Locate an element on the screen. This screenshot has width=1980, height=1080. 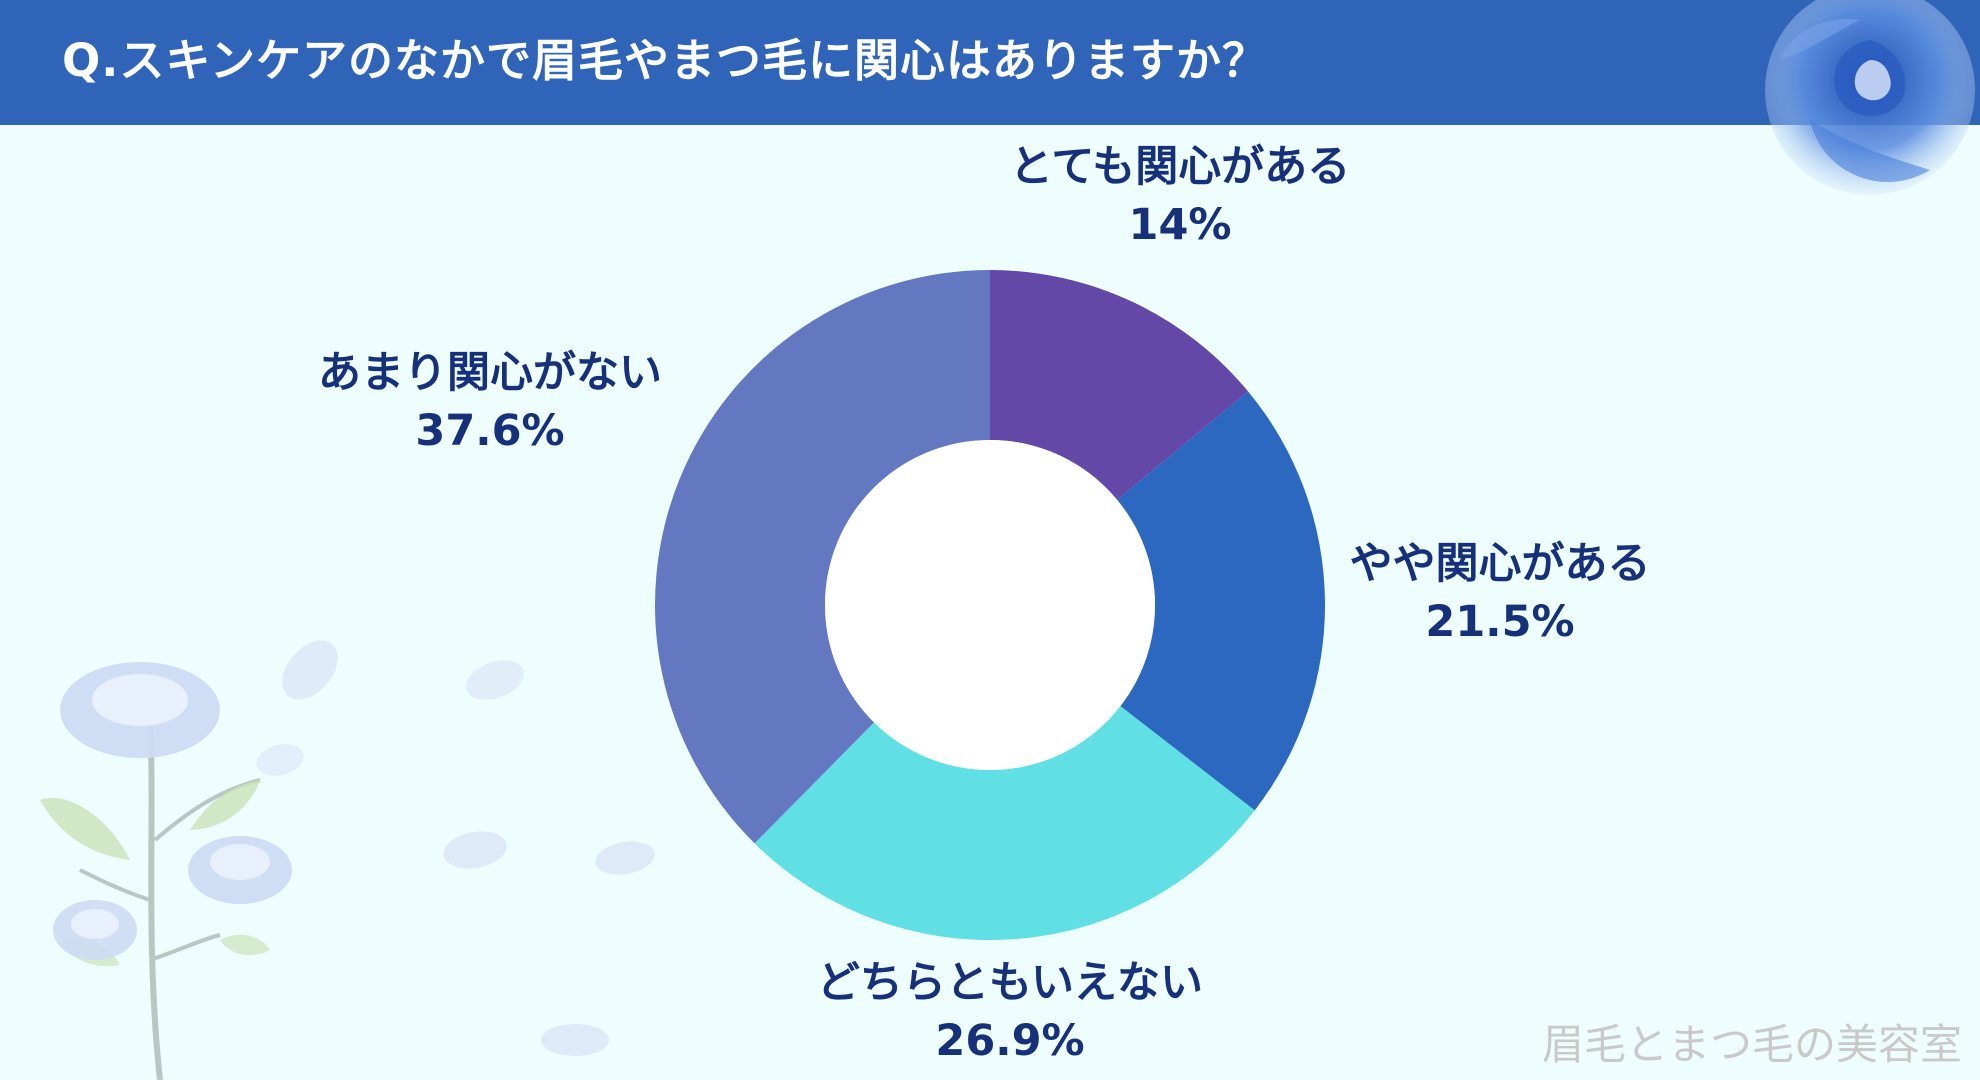
slice-label-somewhat-interested: やや関心がある 21.5% is located at coordinates (1500, 593).